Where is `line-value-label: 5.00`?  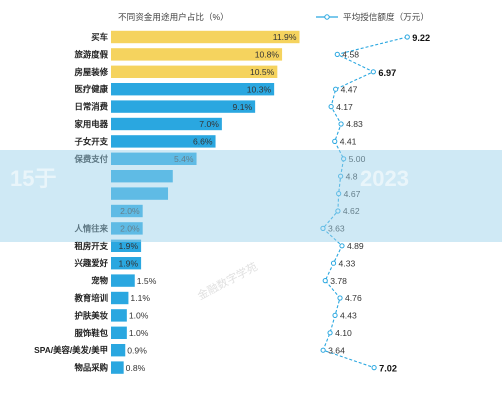 line-value-label: 5.00 is located at coordinates (357, 159).